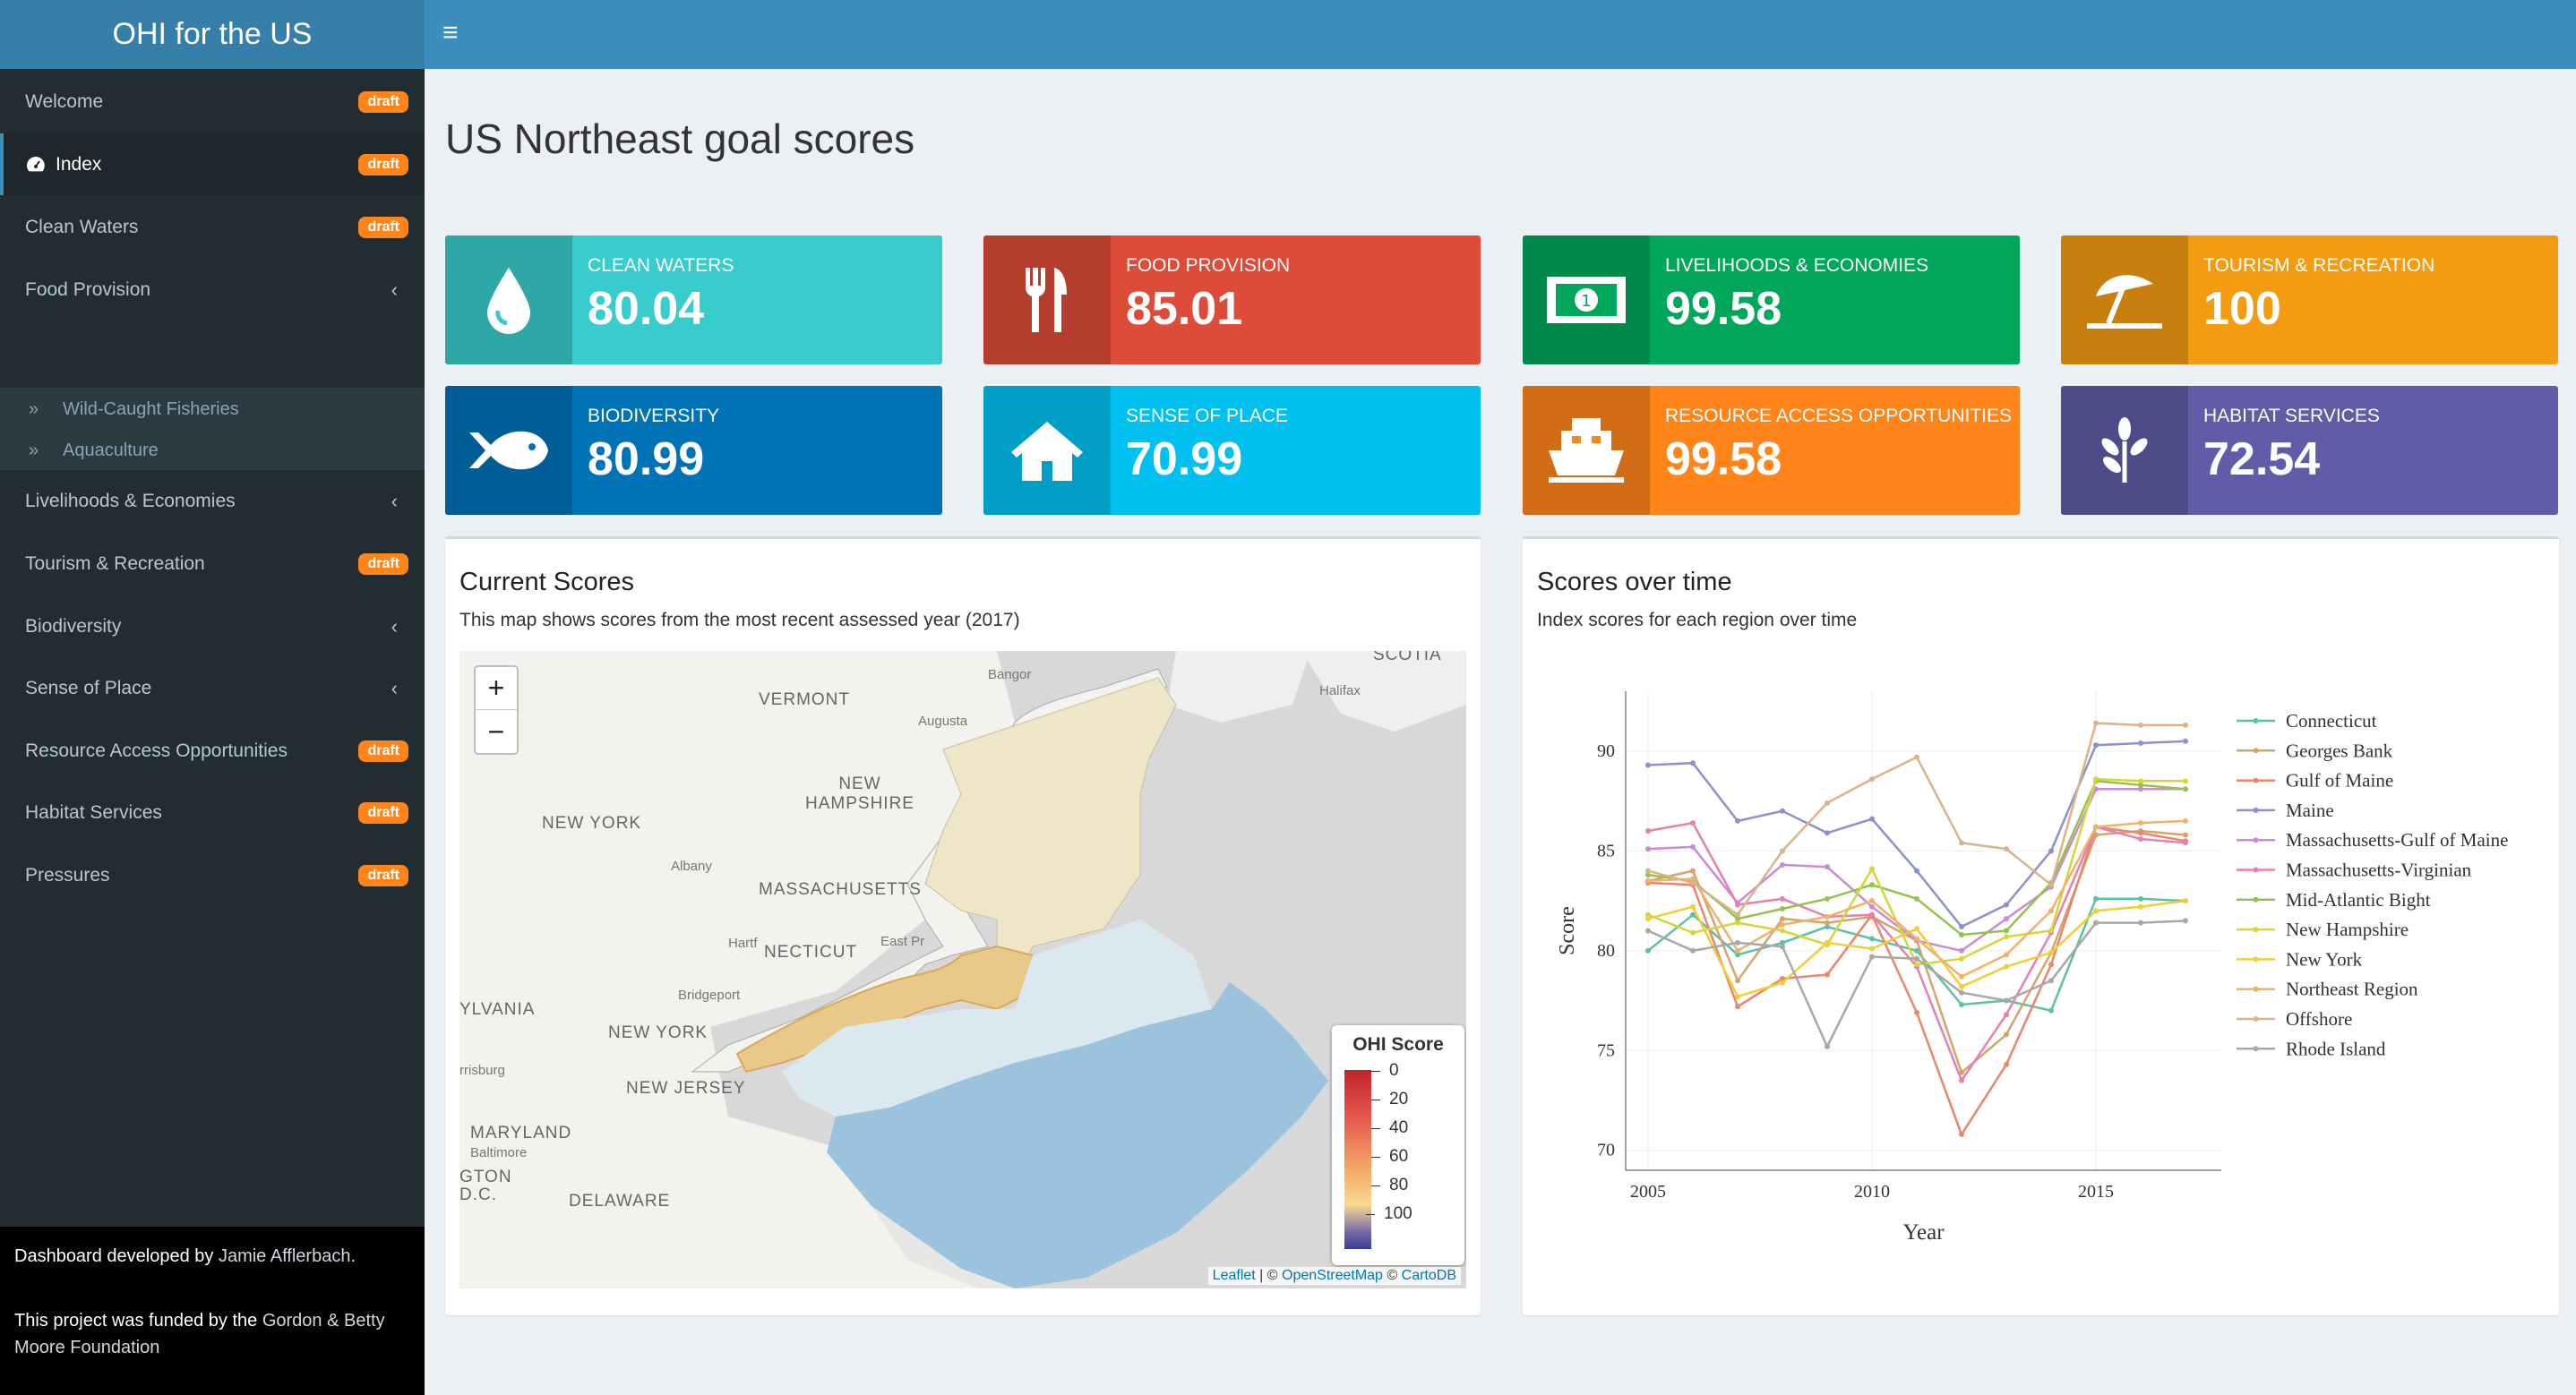  What do you see at coordinates (217, 450) in the screenshot?
I see `sidebar-subitem-aquaculture: » Aquaculture` at bounding box center [217, 450].